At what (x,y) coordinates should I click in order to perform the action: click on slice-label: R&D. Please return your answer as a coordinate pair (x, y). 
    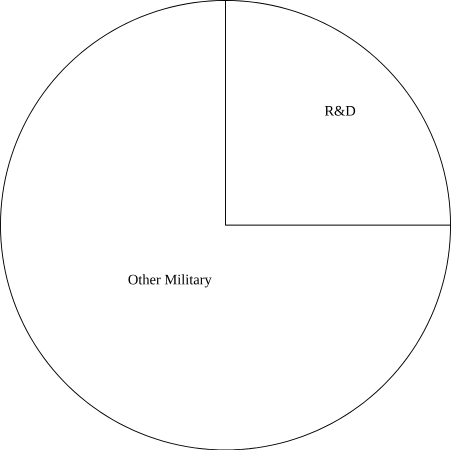
    Looking at the image, I should click on (340, 111).